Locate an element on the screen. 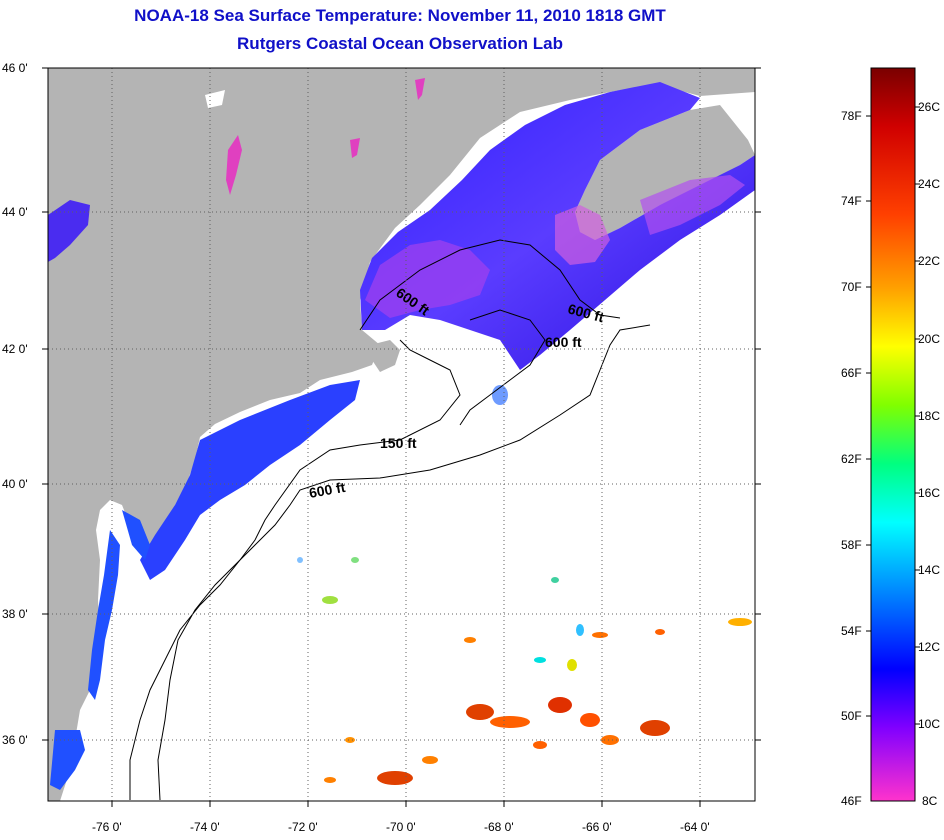 This screenshot has height=840, width=944. lat-label: 44 0' is located at coordinates (15, 212).